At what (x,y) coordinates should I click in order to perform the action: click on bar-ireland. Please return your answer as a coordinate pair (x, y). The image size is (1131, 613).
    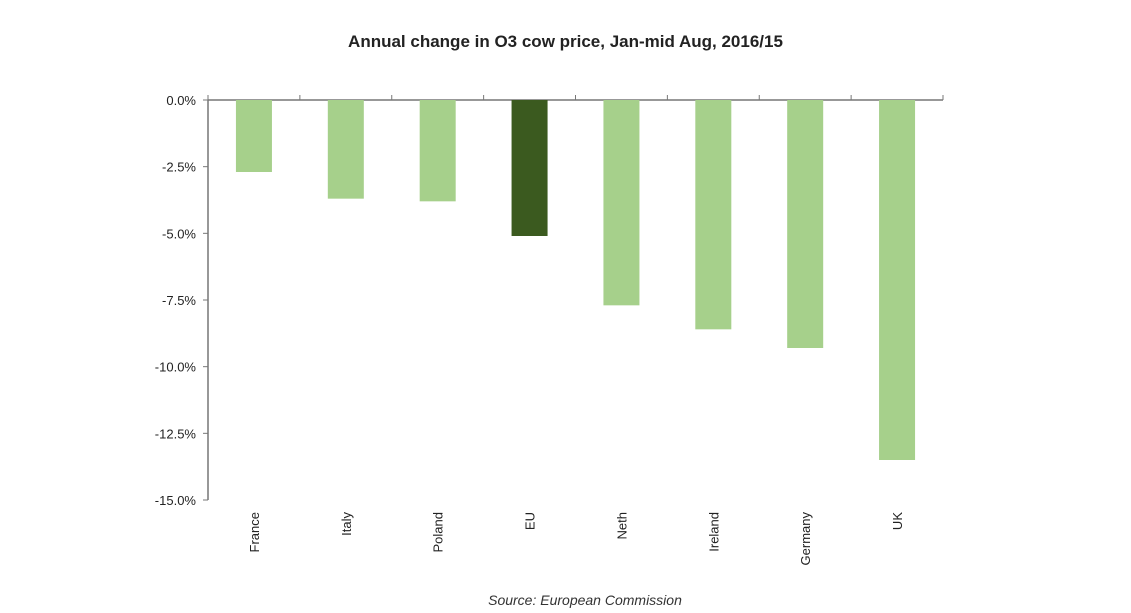
    Looking at the image, I should click on (713, 215).